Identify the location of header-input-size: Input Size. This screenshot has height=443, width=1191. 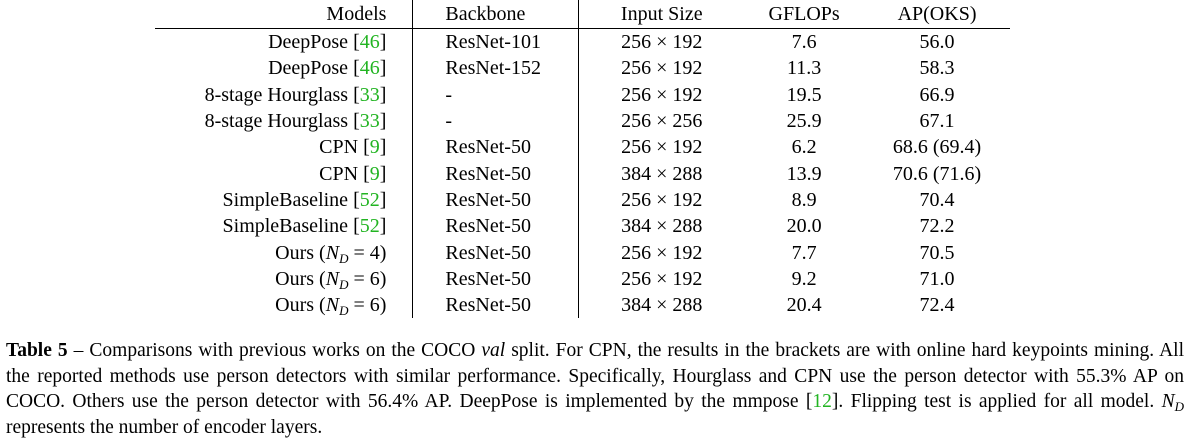
(661, 14).